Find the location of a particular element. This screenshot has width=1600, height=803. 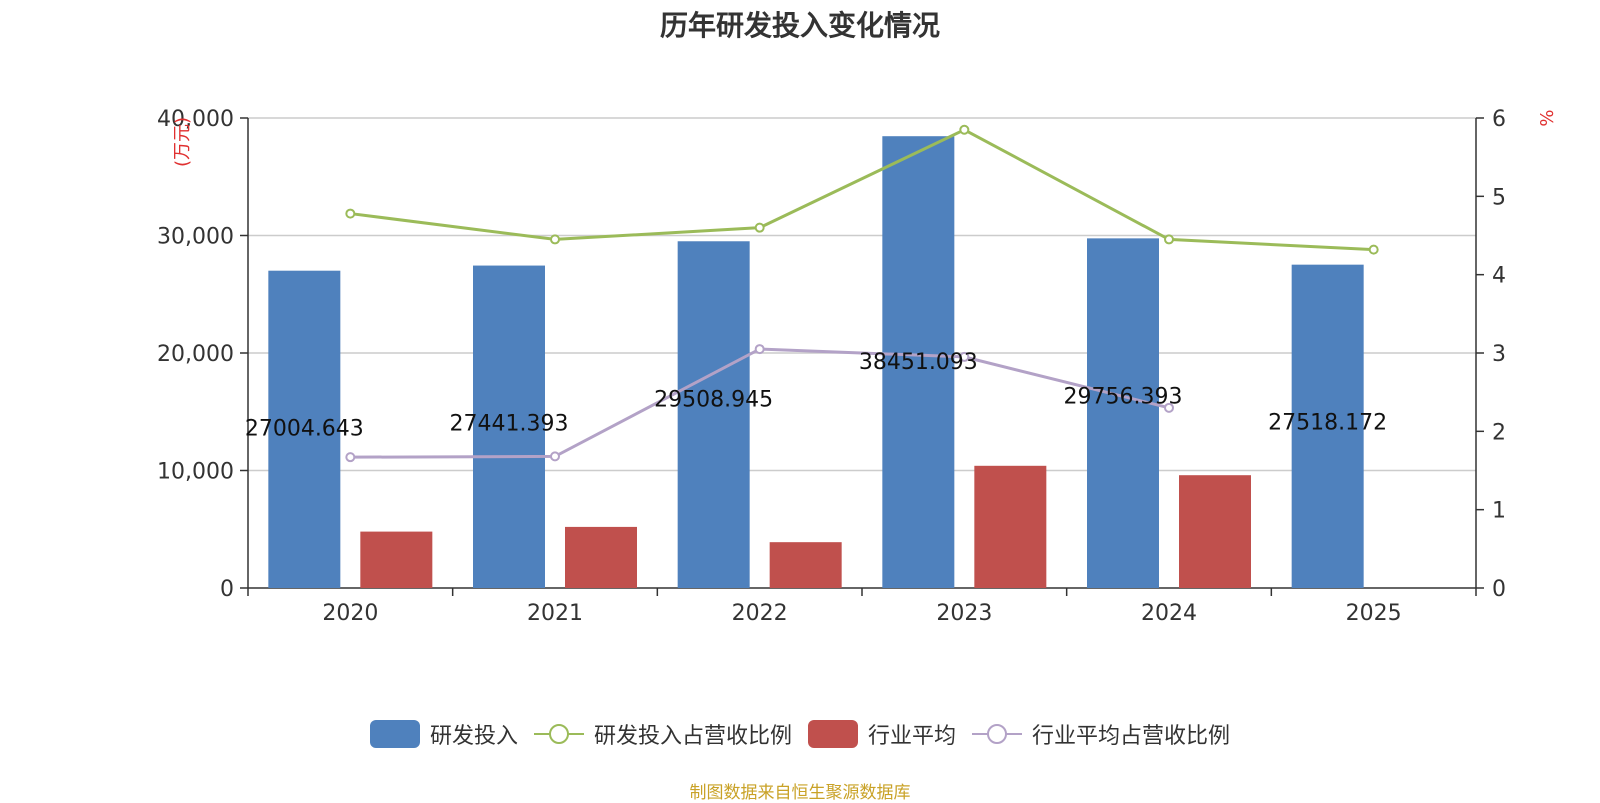

legend-swatch-rd-investment is located at coordinates (394, 734).